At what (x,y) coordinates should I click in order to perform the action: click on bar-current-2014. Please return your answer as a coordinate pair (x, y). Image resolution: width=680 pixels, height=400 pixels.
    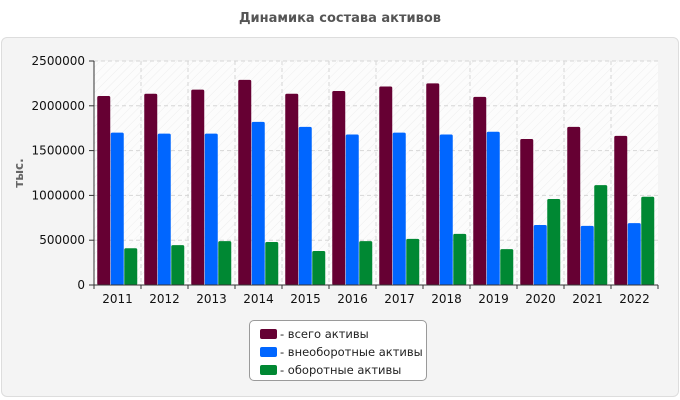
    Looking at the image, I should click on (272, 263).